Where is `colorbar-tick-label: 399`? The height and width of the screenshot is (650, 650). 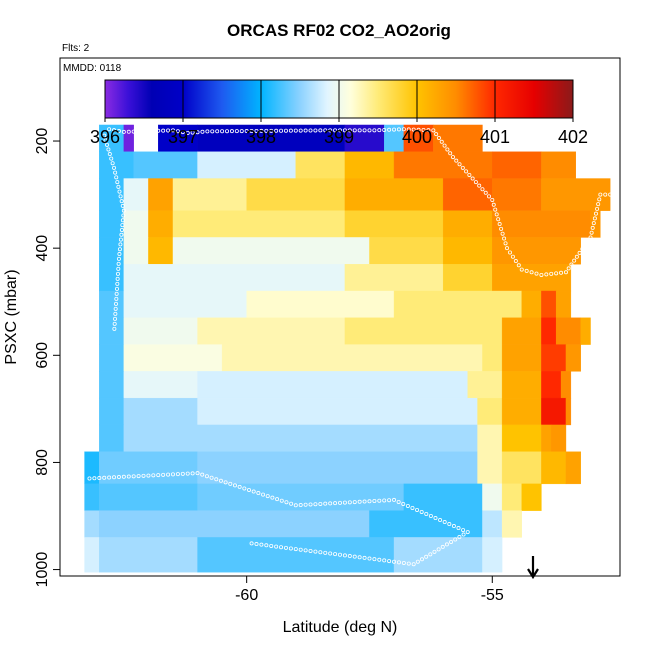
colorbar-tick-label: 399 is located at coordinates (339, 137).